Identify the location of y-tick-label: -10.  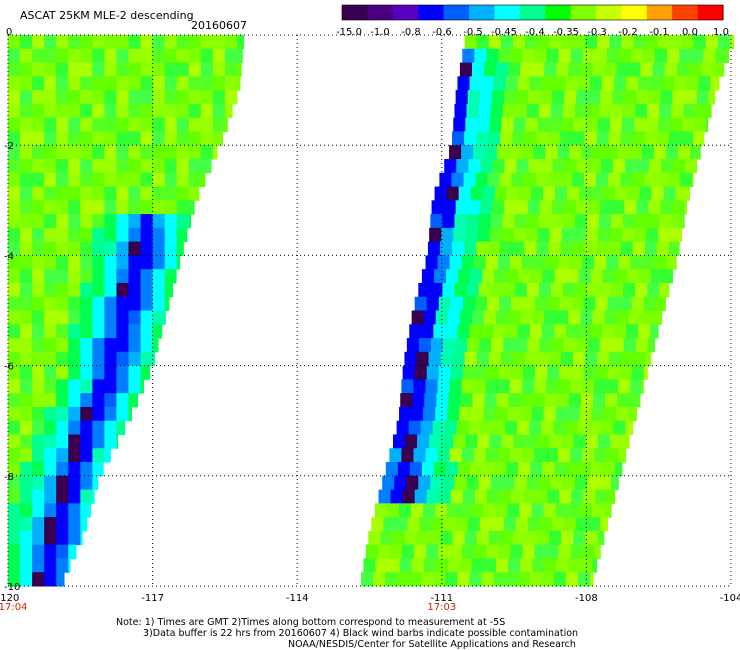
(12, 587).